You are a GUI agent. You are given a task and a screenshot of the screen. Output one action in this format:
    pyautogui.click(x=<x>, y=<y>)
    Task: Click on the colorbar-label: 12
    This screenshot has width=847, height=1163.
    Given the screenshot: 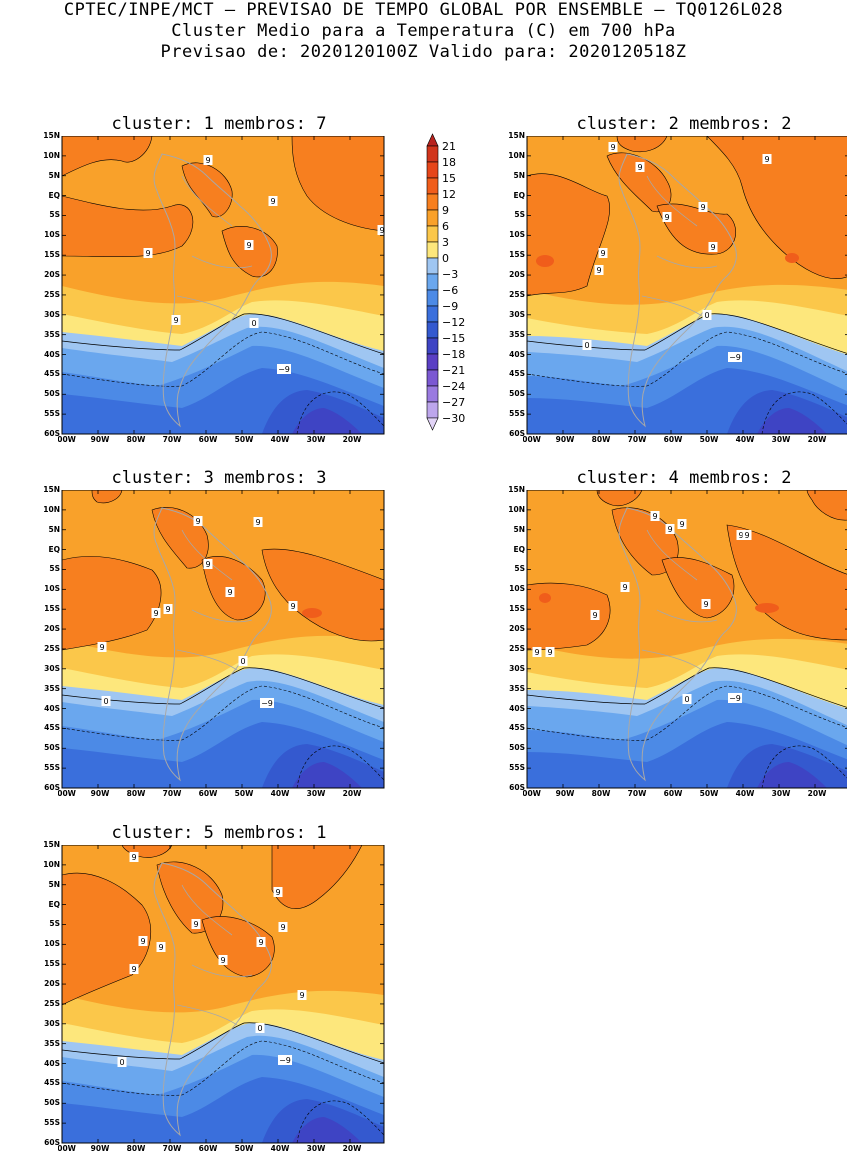 What is the action you would take?
    pyautogui.click(x=449, y=194)
    